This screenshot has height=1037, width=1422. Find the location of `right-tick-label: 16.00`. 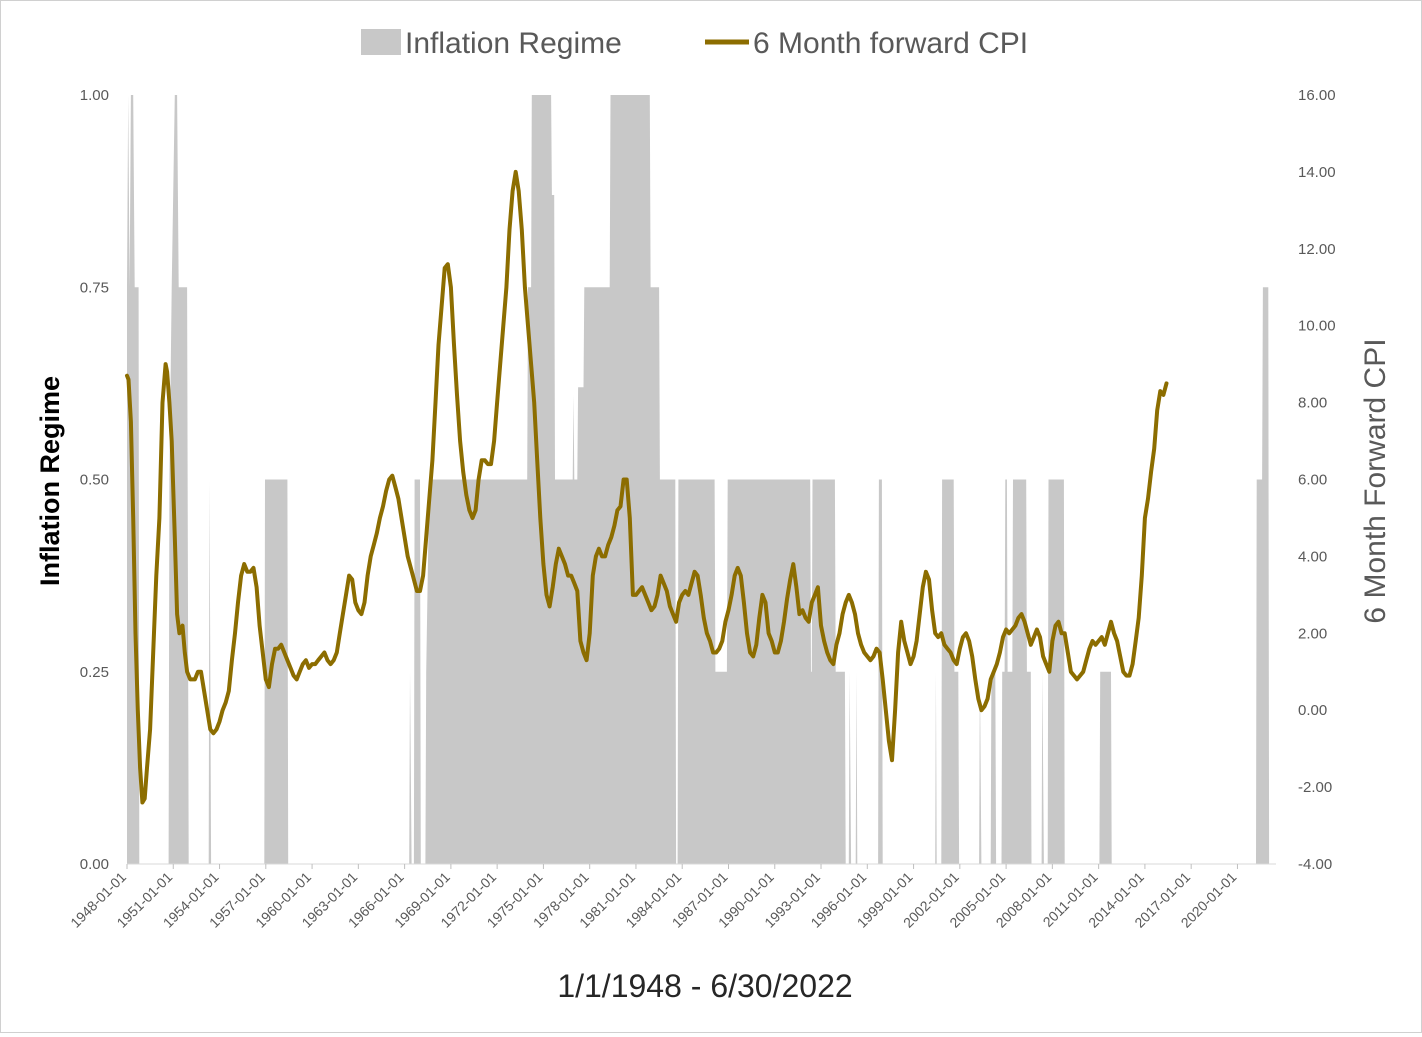

right-tick-label: 16.00 is located at coordinates (1317, 95).